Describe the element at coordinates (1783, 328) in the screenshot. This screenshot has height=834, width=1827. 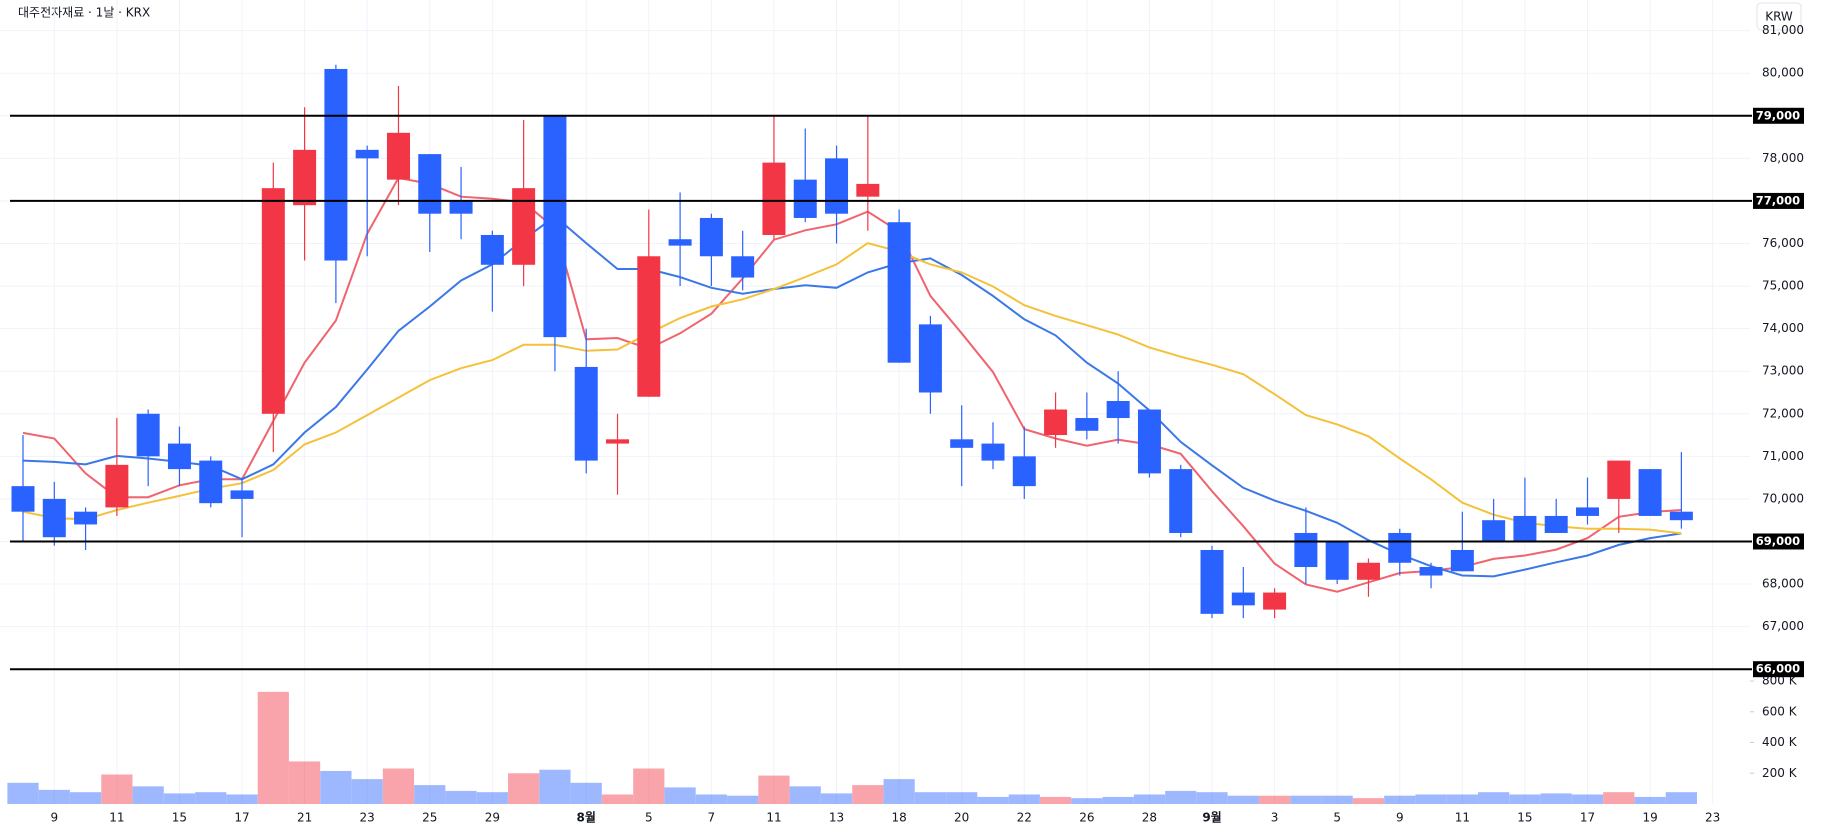
I see `y-tick-label: 74,000` at that location.